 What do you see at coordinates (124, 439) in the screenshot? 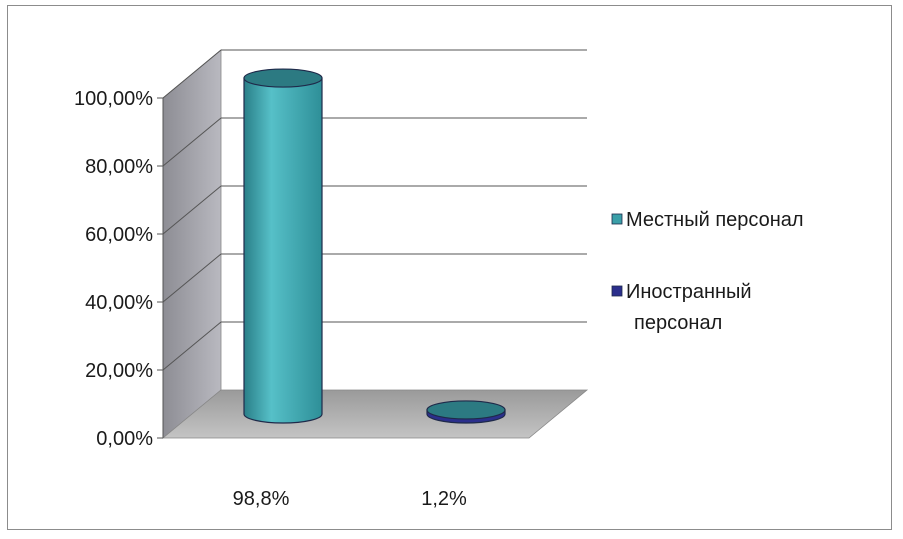
I see `y-tick-label: 0,00%` at bounding box center [124, 439].